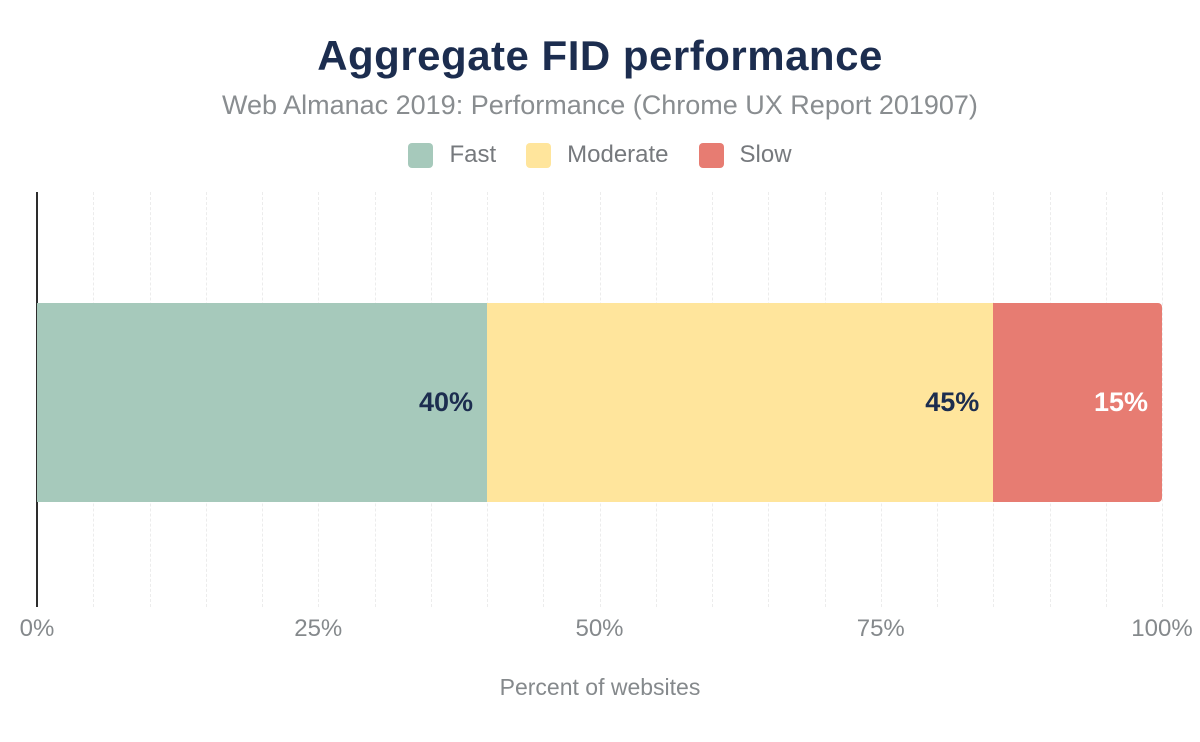 The width and height of the screenshot is (1200, 742). What do you see at coordinates (473, 154) in the screenshot?
I see `legend-label: Fast` at bounding box center [473, 154].